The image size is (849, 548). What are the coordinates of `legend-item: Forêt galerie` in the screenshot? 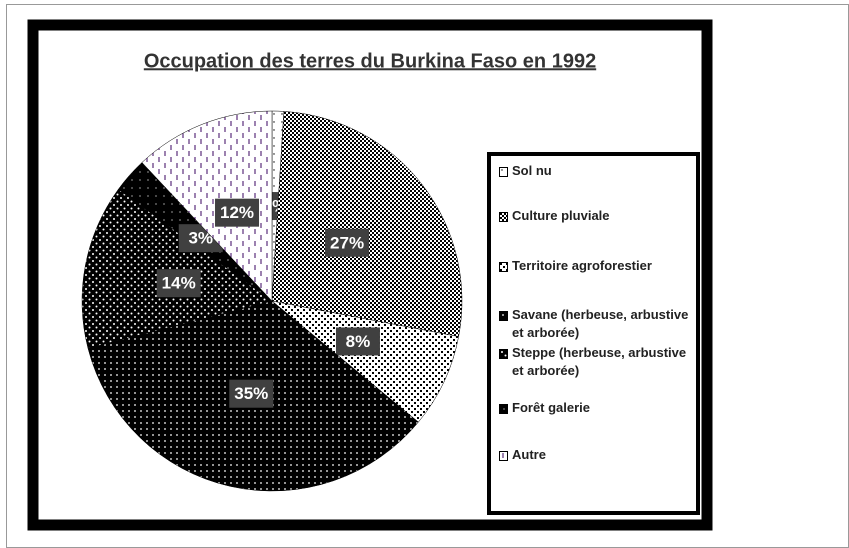 It's located at (596, 408).